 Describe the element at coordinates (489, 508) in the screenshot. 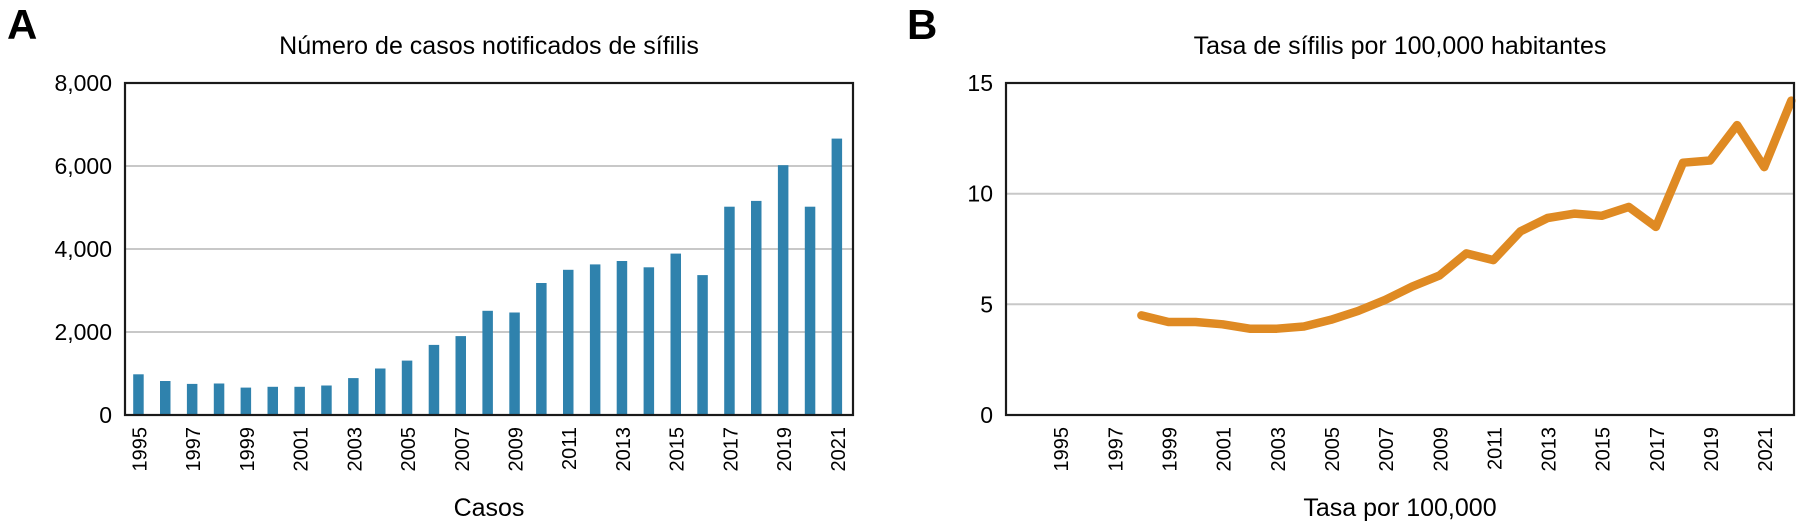

I see `panel-a-xaxis-label: Casos` at that location.